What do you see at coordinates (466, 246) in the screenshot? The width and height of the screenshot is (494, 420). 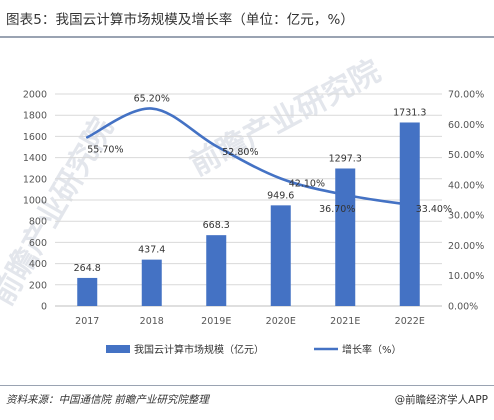 I see `right-tick-label: 20.00%` at bounding box center [466, 246].